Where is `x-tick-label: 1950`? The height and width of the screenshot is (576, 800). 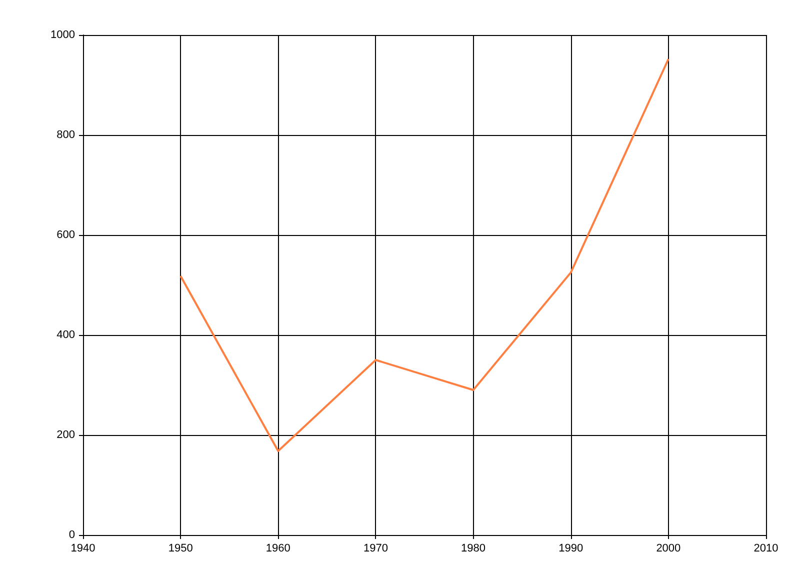
x-tick-label: 1950 is located at coordinates (180, 548).